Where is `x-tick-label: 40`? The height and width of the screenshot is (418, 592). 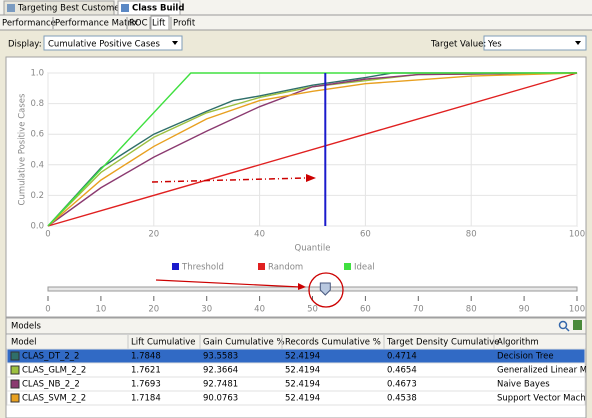 x-tick-label: 40 is located at coordinates (259, 235).